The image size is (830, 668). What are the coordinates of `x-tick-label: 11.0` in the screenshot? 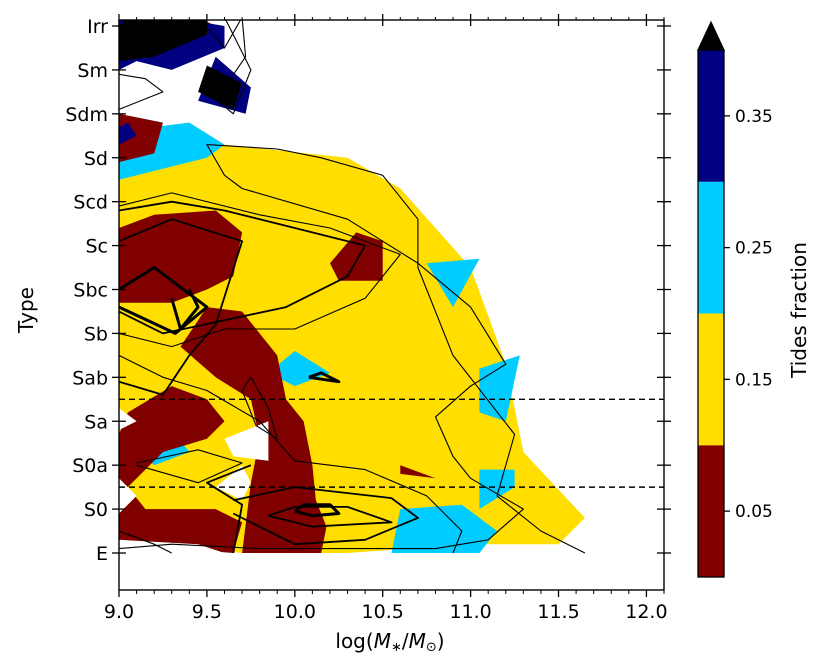 It's located at (470, 612).